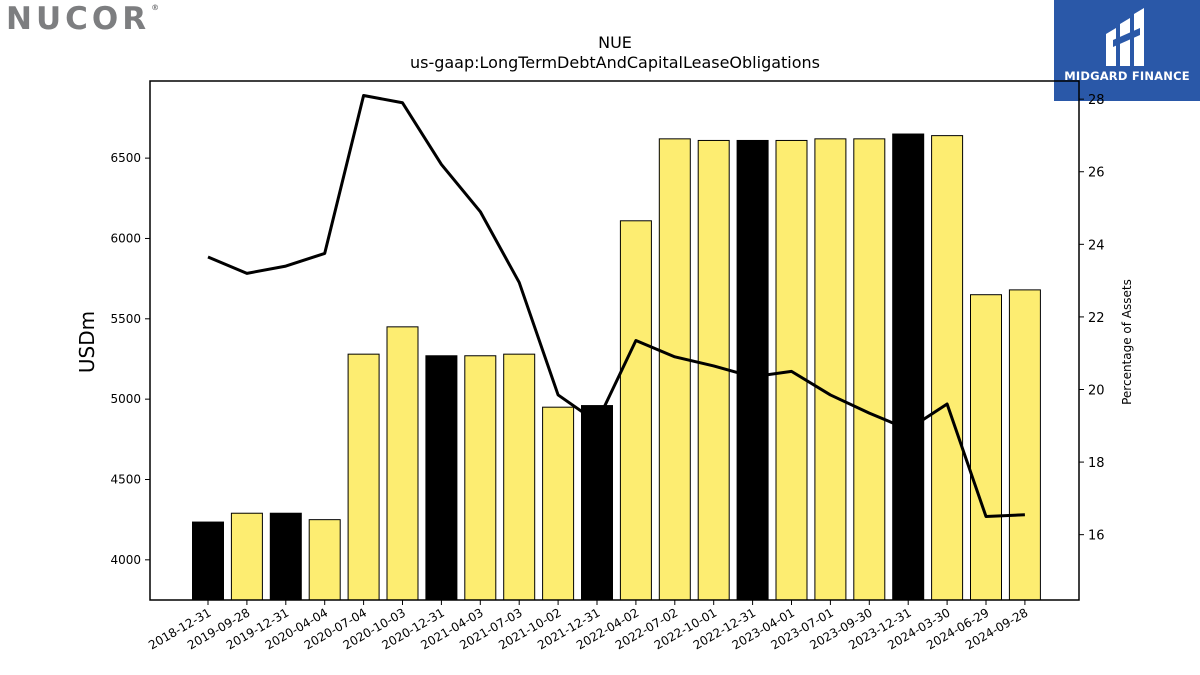 The height and width of the screenshot is (675, 1200). Describe the element at coordinates (1127, 76) in the screenshot. I see `midgard-finance-wordmark: MIDGARD FINANCE` at that location.